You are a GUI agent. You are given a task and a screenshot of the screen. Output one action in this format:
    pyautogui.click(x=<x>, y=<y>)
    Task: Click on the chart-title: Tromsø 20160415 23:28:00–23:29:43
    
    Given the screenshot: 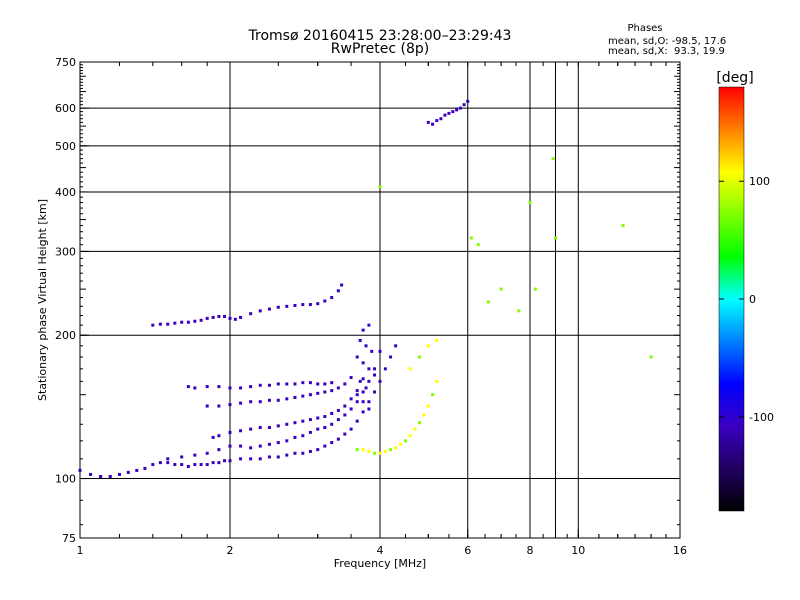 What is the action you would take?
    pyautogui.click(x=380, y=36)
    